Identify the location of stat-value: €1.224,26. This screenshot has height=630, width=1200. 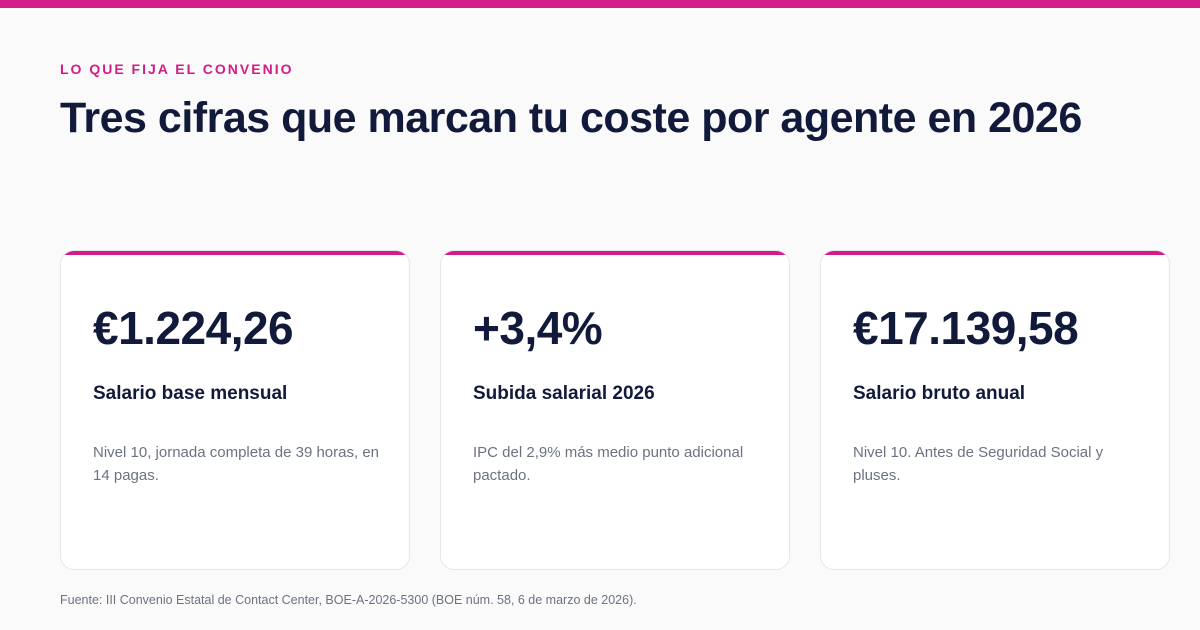
(193, 328).